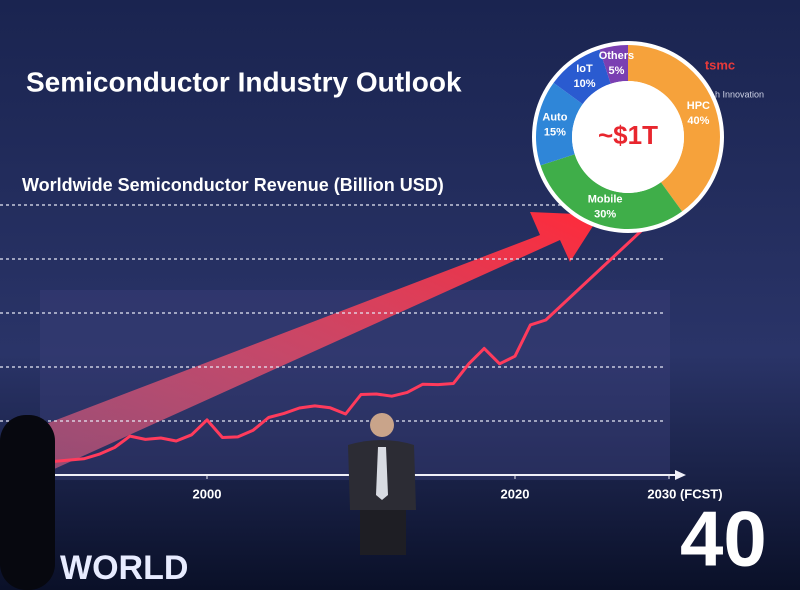  I want to click on center-label: ~$1T, so click(628, 135).